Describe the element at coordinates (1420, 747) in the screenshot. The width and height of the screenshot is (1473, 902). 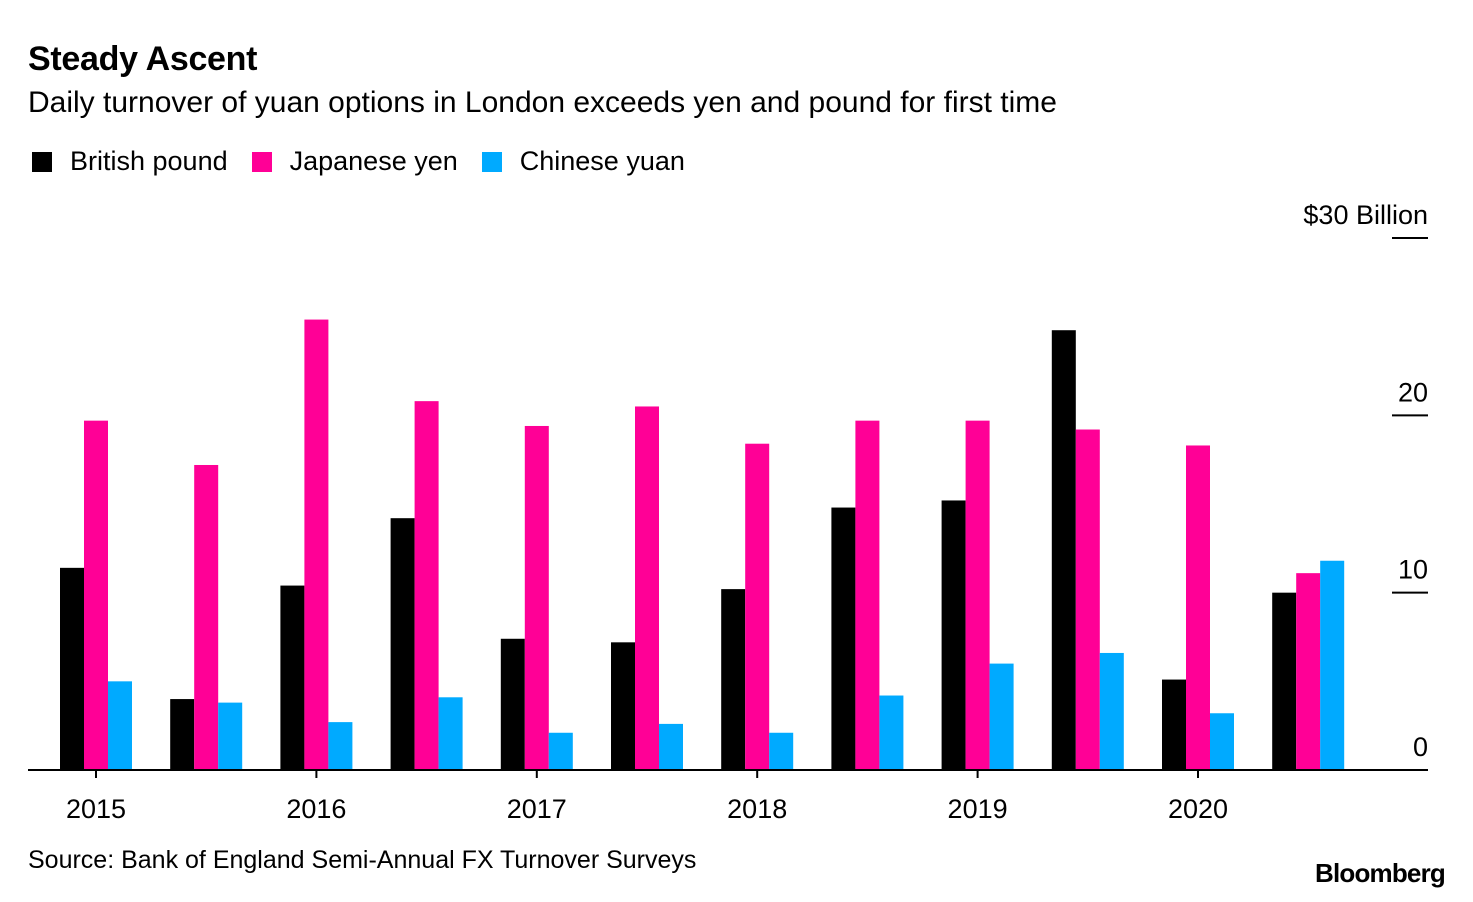
I see `y-tick-label: 0` at that location.